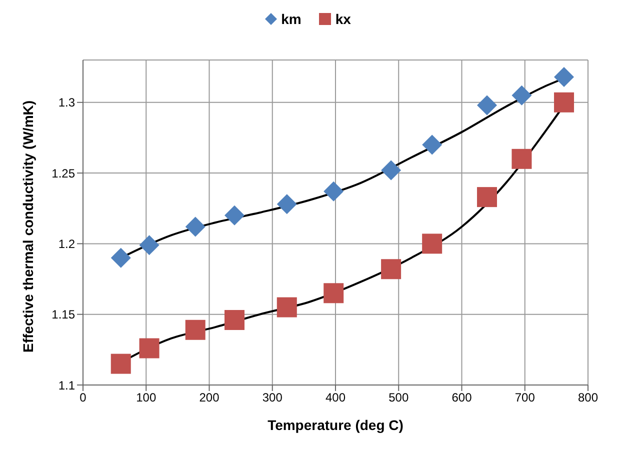  I want to click on x-tick-label: 400, so click(335, 397).